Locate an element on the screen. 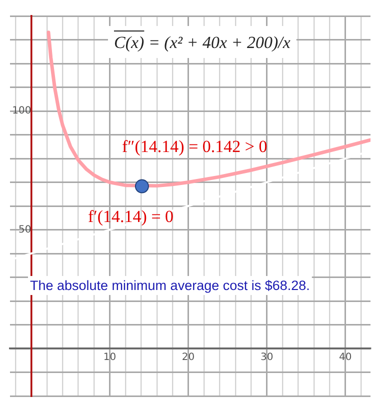 The height and width of the screenshot is (405, 378). annotation: f″(14.14) = 0.142 > 0 is located at coordinates (195, 146).